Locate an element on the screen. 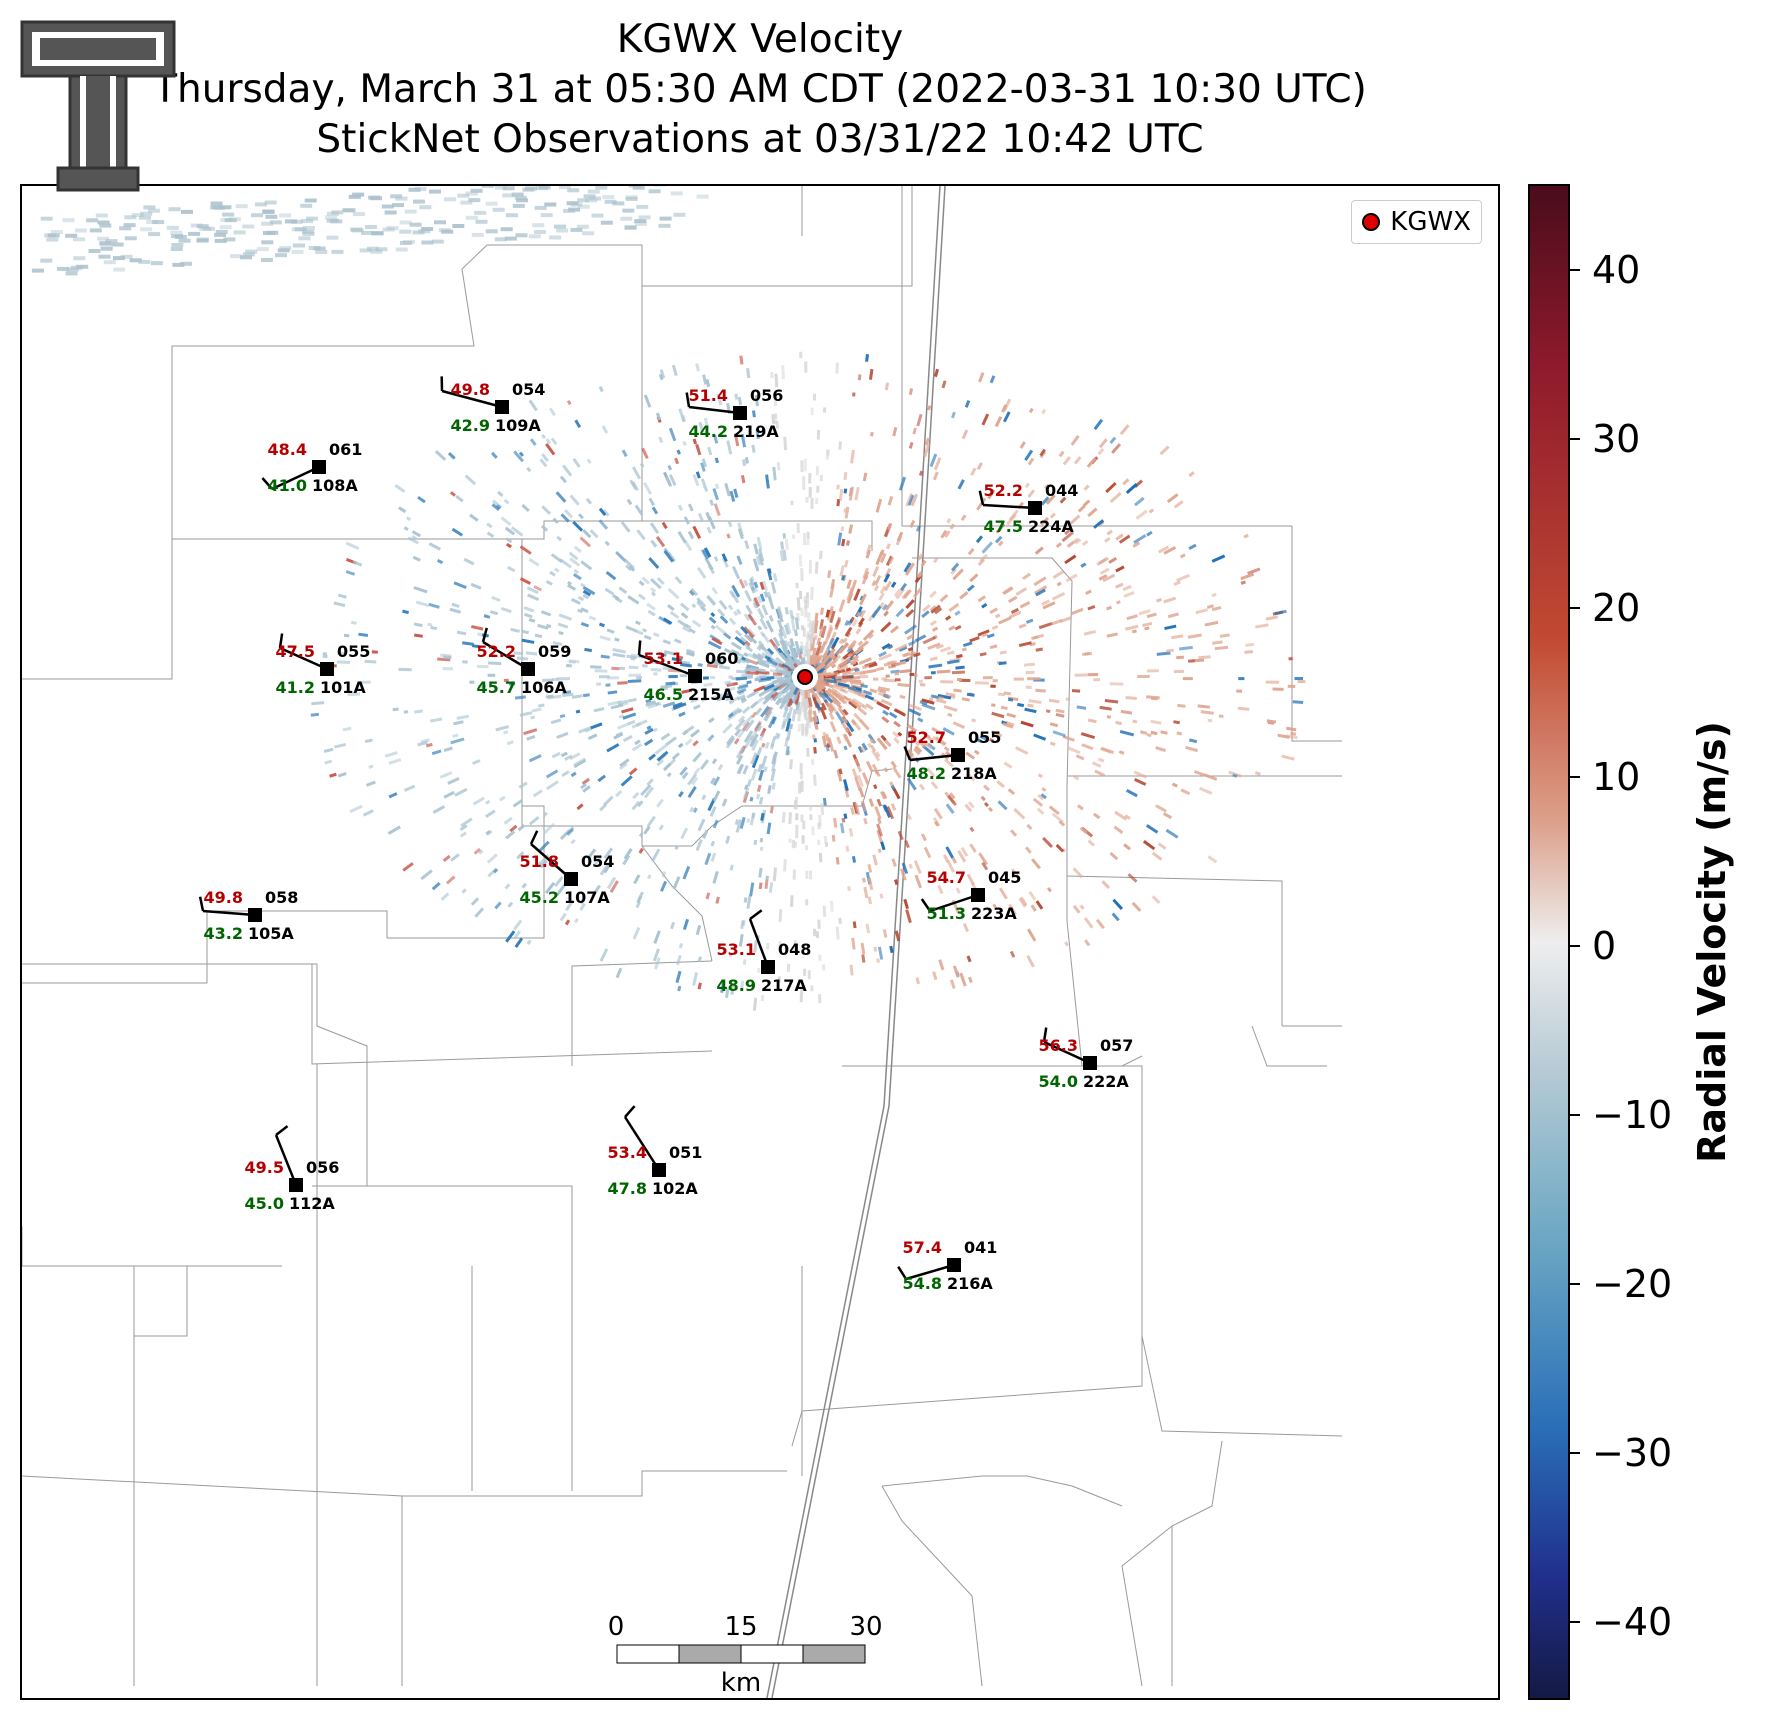 The height and width of the screenshot is (1716, 1773). station-temperature: 48.4 is located at coordinates (287, 449).